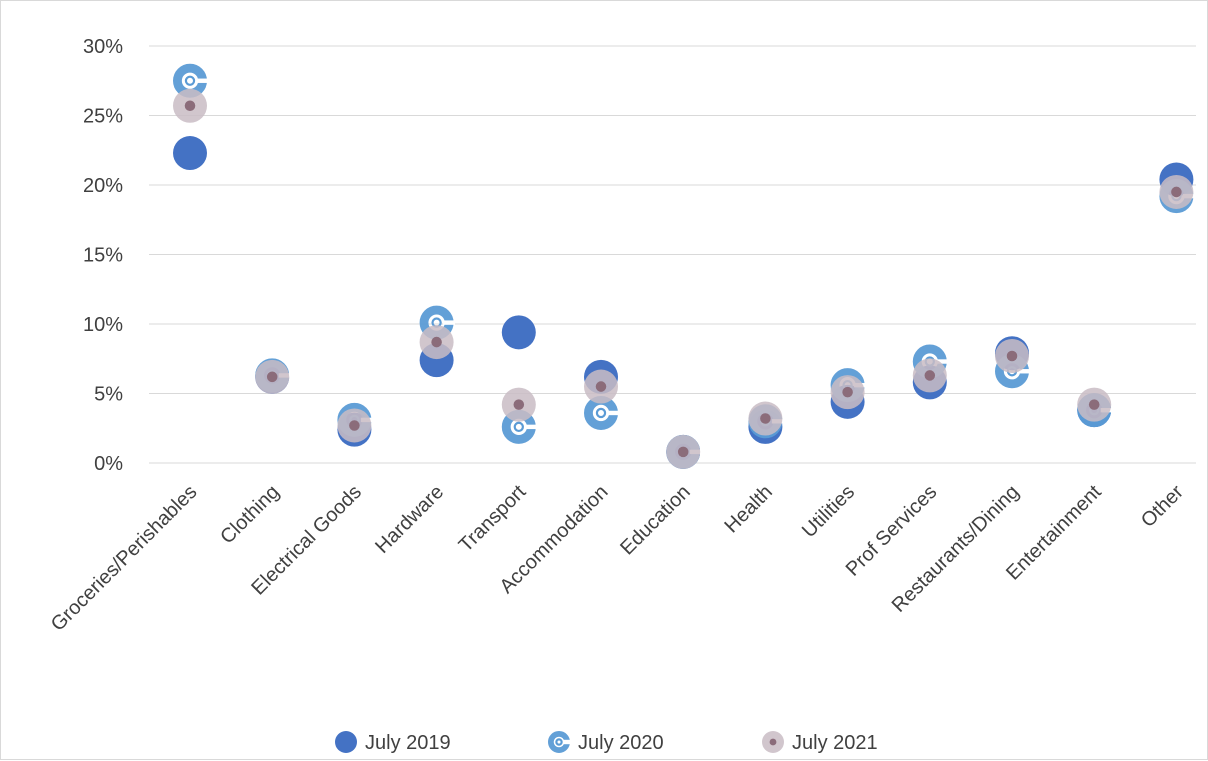 The image size is (1208, 761). I want to click on category-label-groceries-perishables: Groceries/Perishables, so click(124, 558).